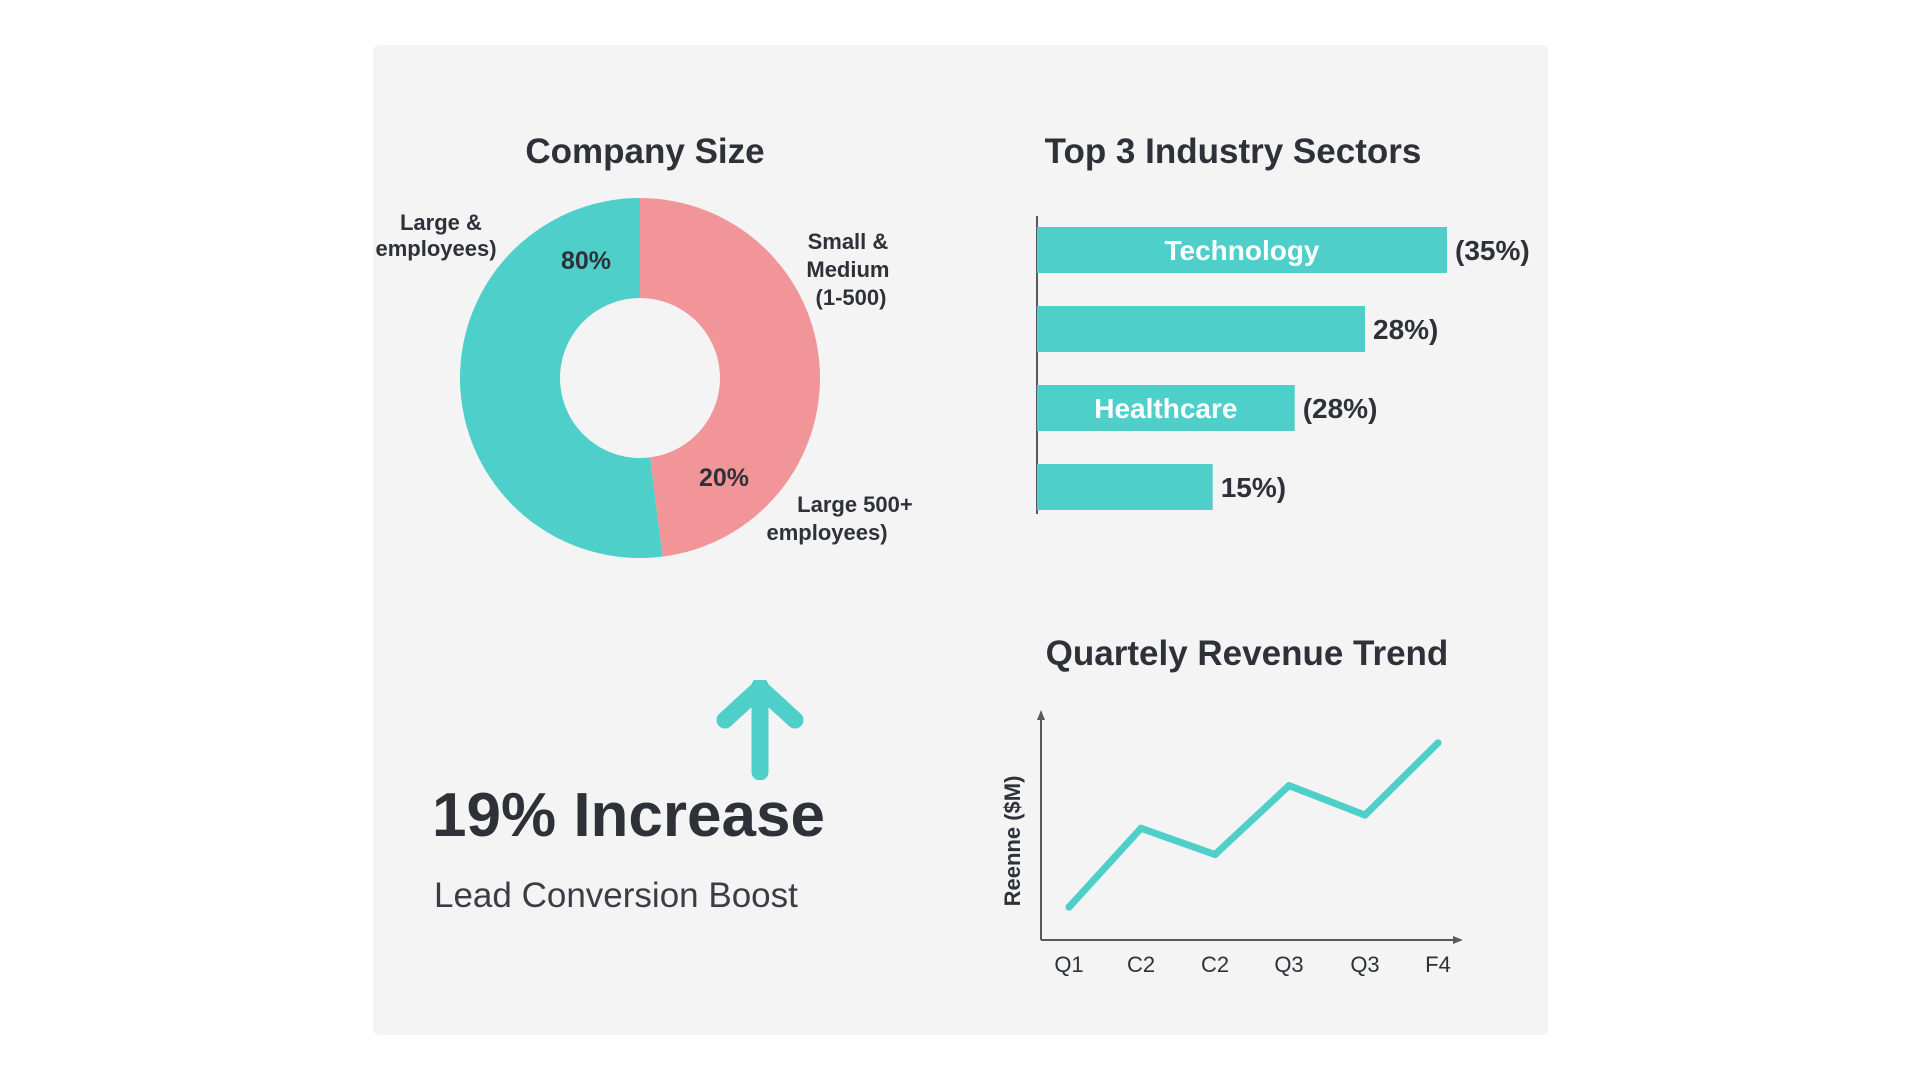  Describe the element at coordinates (760, 730) in the screenshot. I see `up-arrow-icon` at that location.